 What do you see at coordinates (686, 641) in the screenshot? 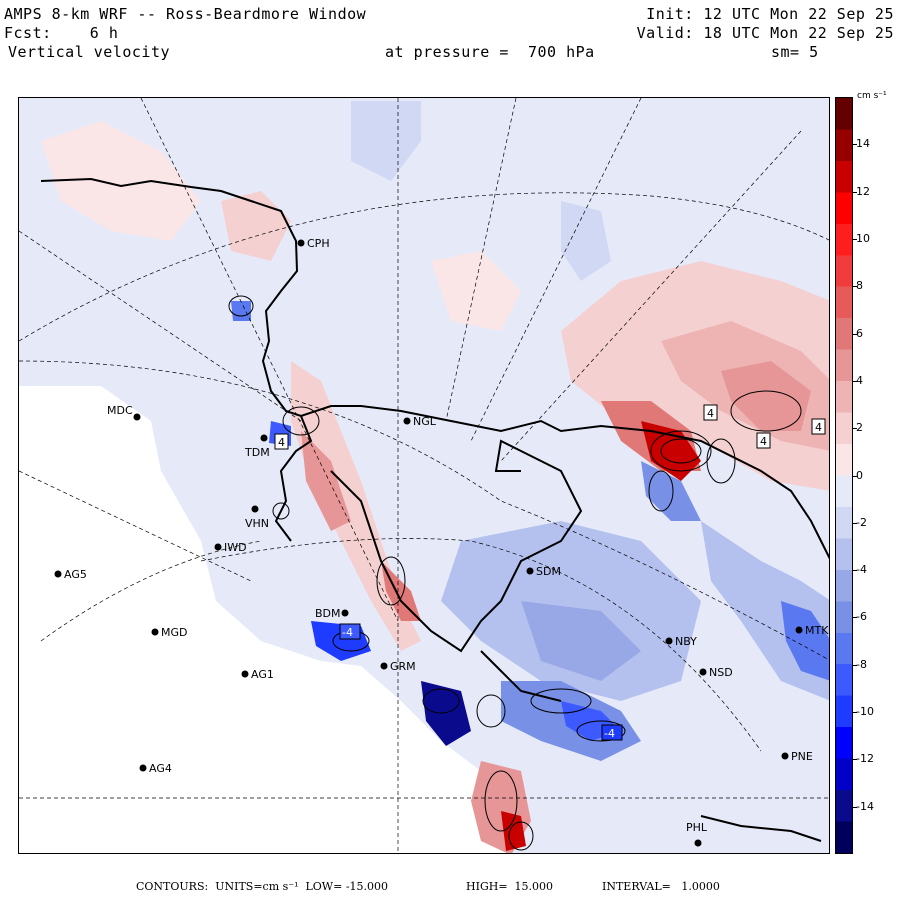
I see `station-label: NBY` at bounding box center [686, 641].